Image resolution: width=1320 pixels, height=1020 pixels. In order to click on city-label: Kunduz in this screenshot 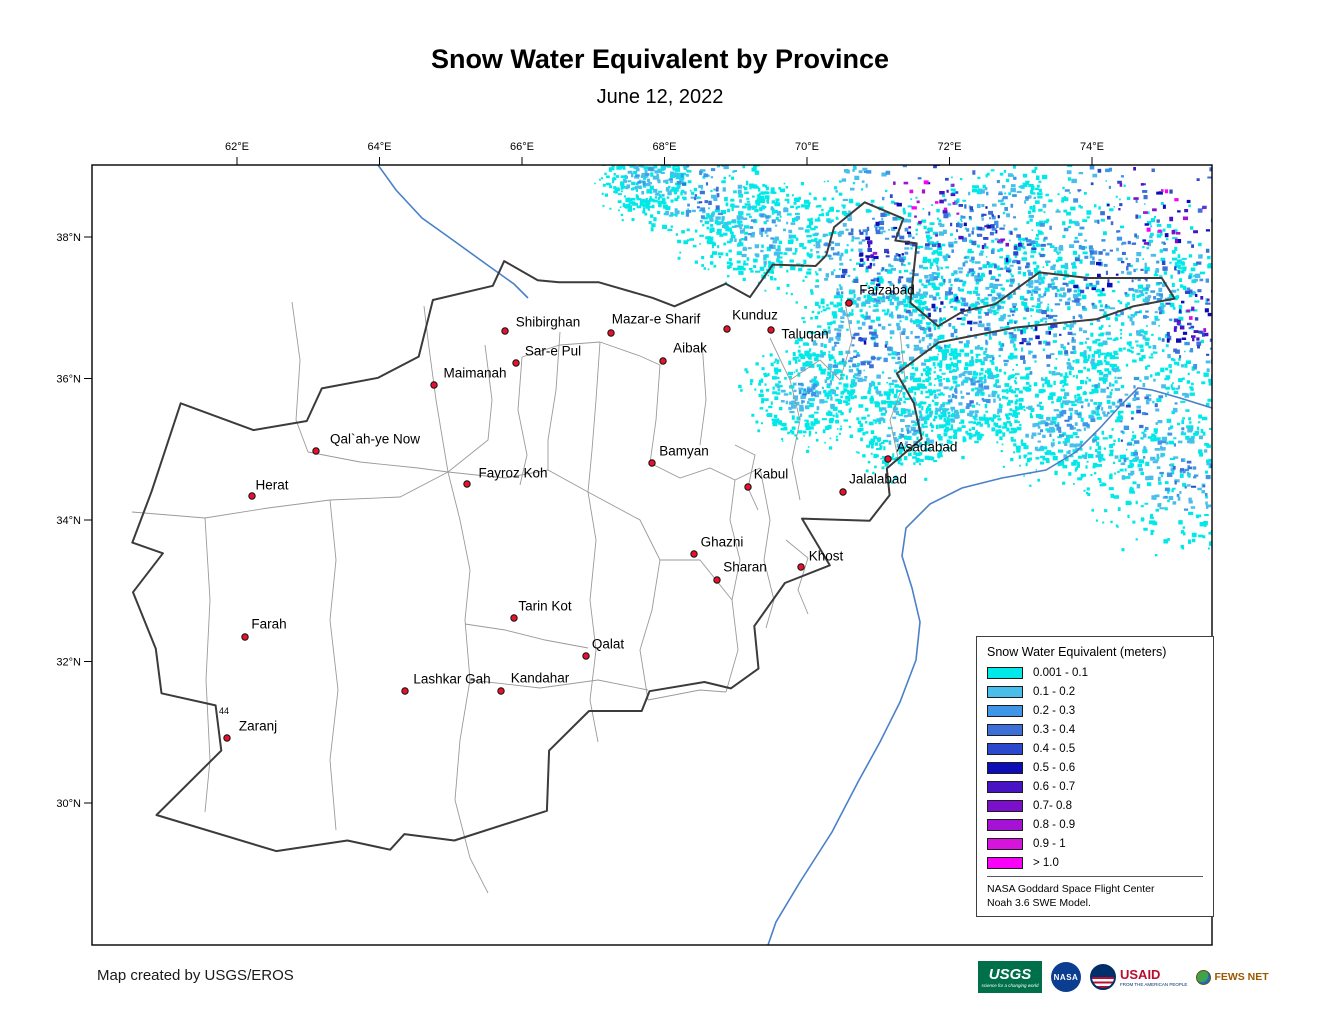, I will do `click(755, 315)`.